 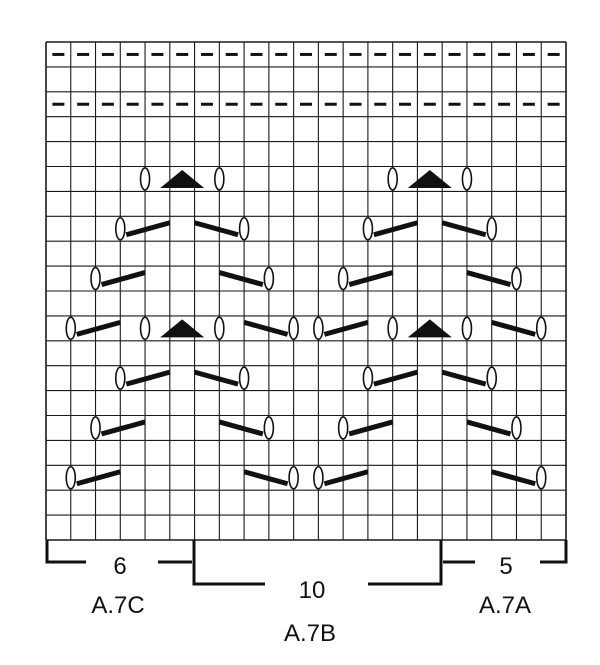 What do you see at coordinates (505, 566) in the screenshot?
I see `section-count-a7a: 5` at bounding box center [505, 566].